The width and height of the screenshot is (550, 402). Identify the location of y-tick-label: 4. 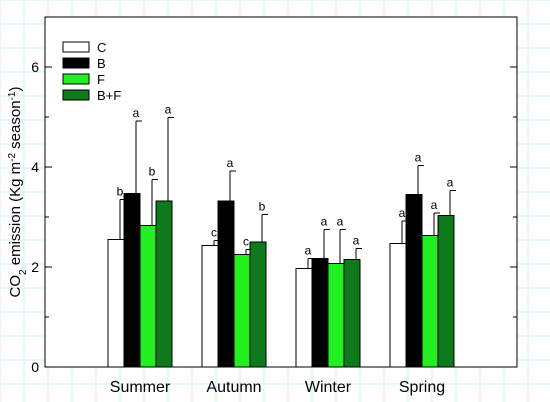
(35, 167).